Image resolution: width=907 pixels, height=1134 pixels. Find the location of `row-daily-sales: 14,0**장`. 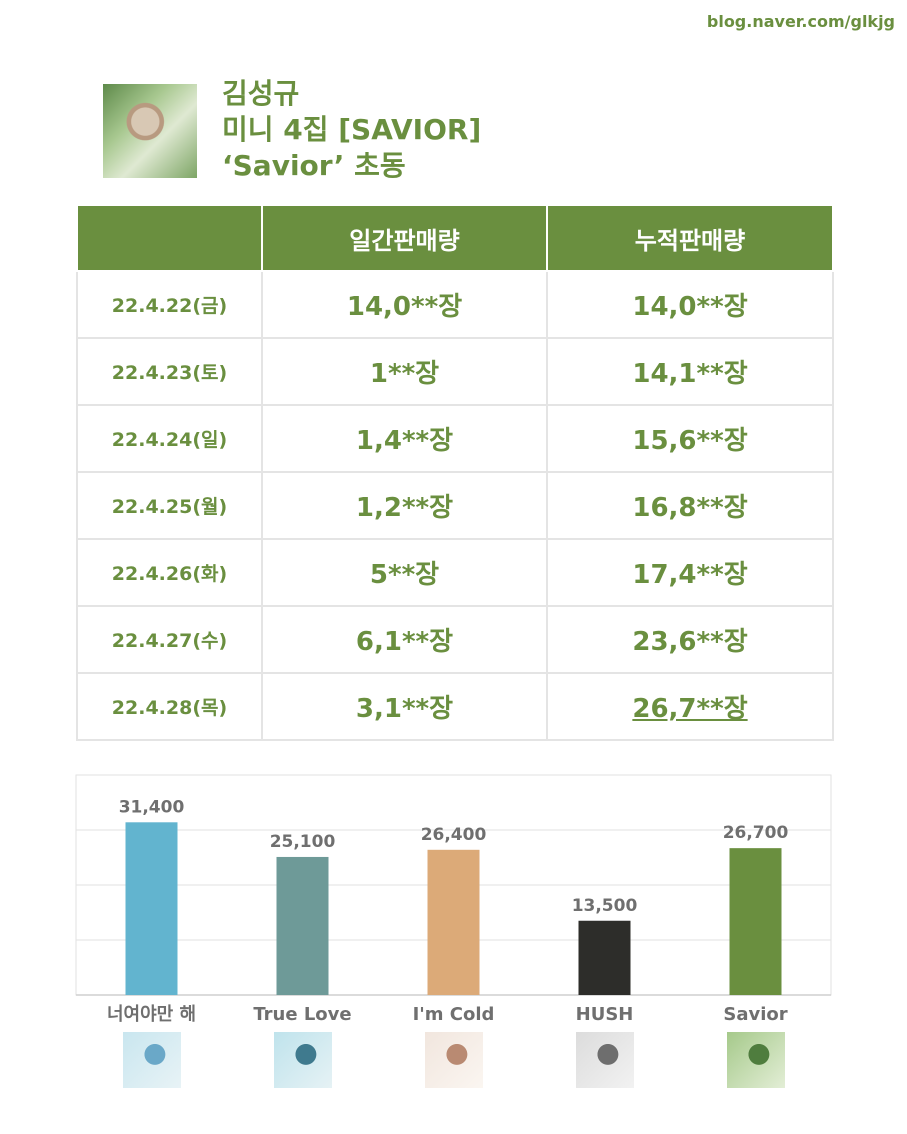

row-daily-sales: 14,0**장 is located at coordinates (404, 304).